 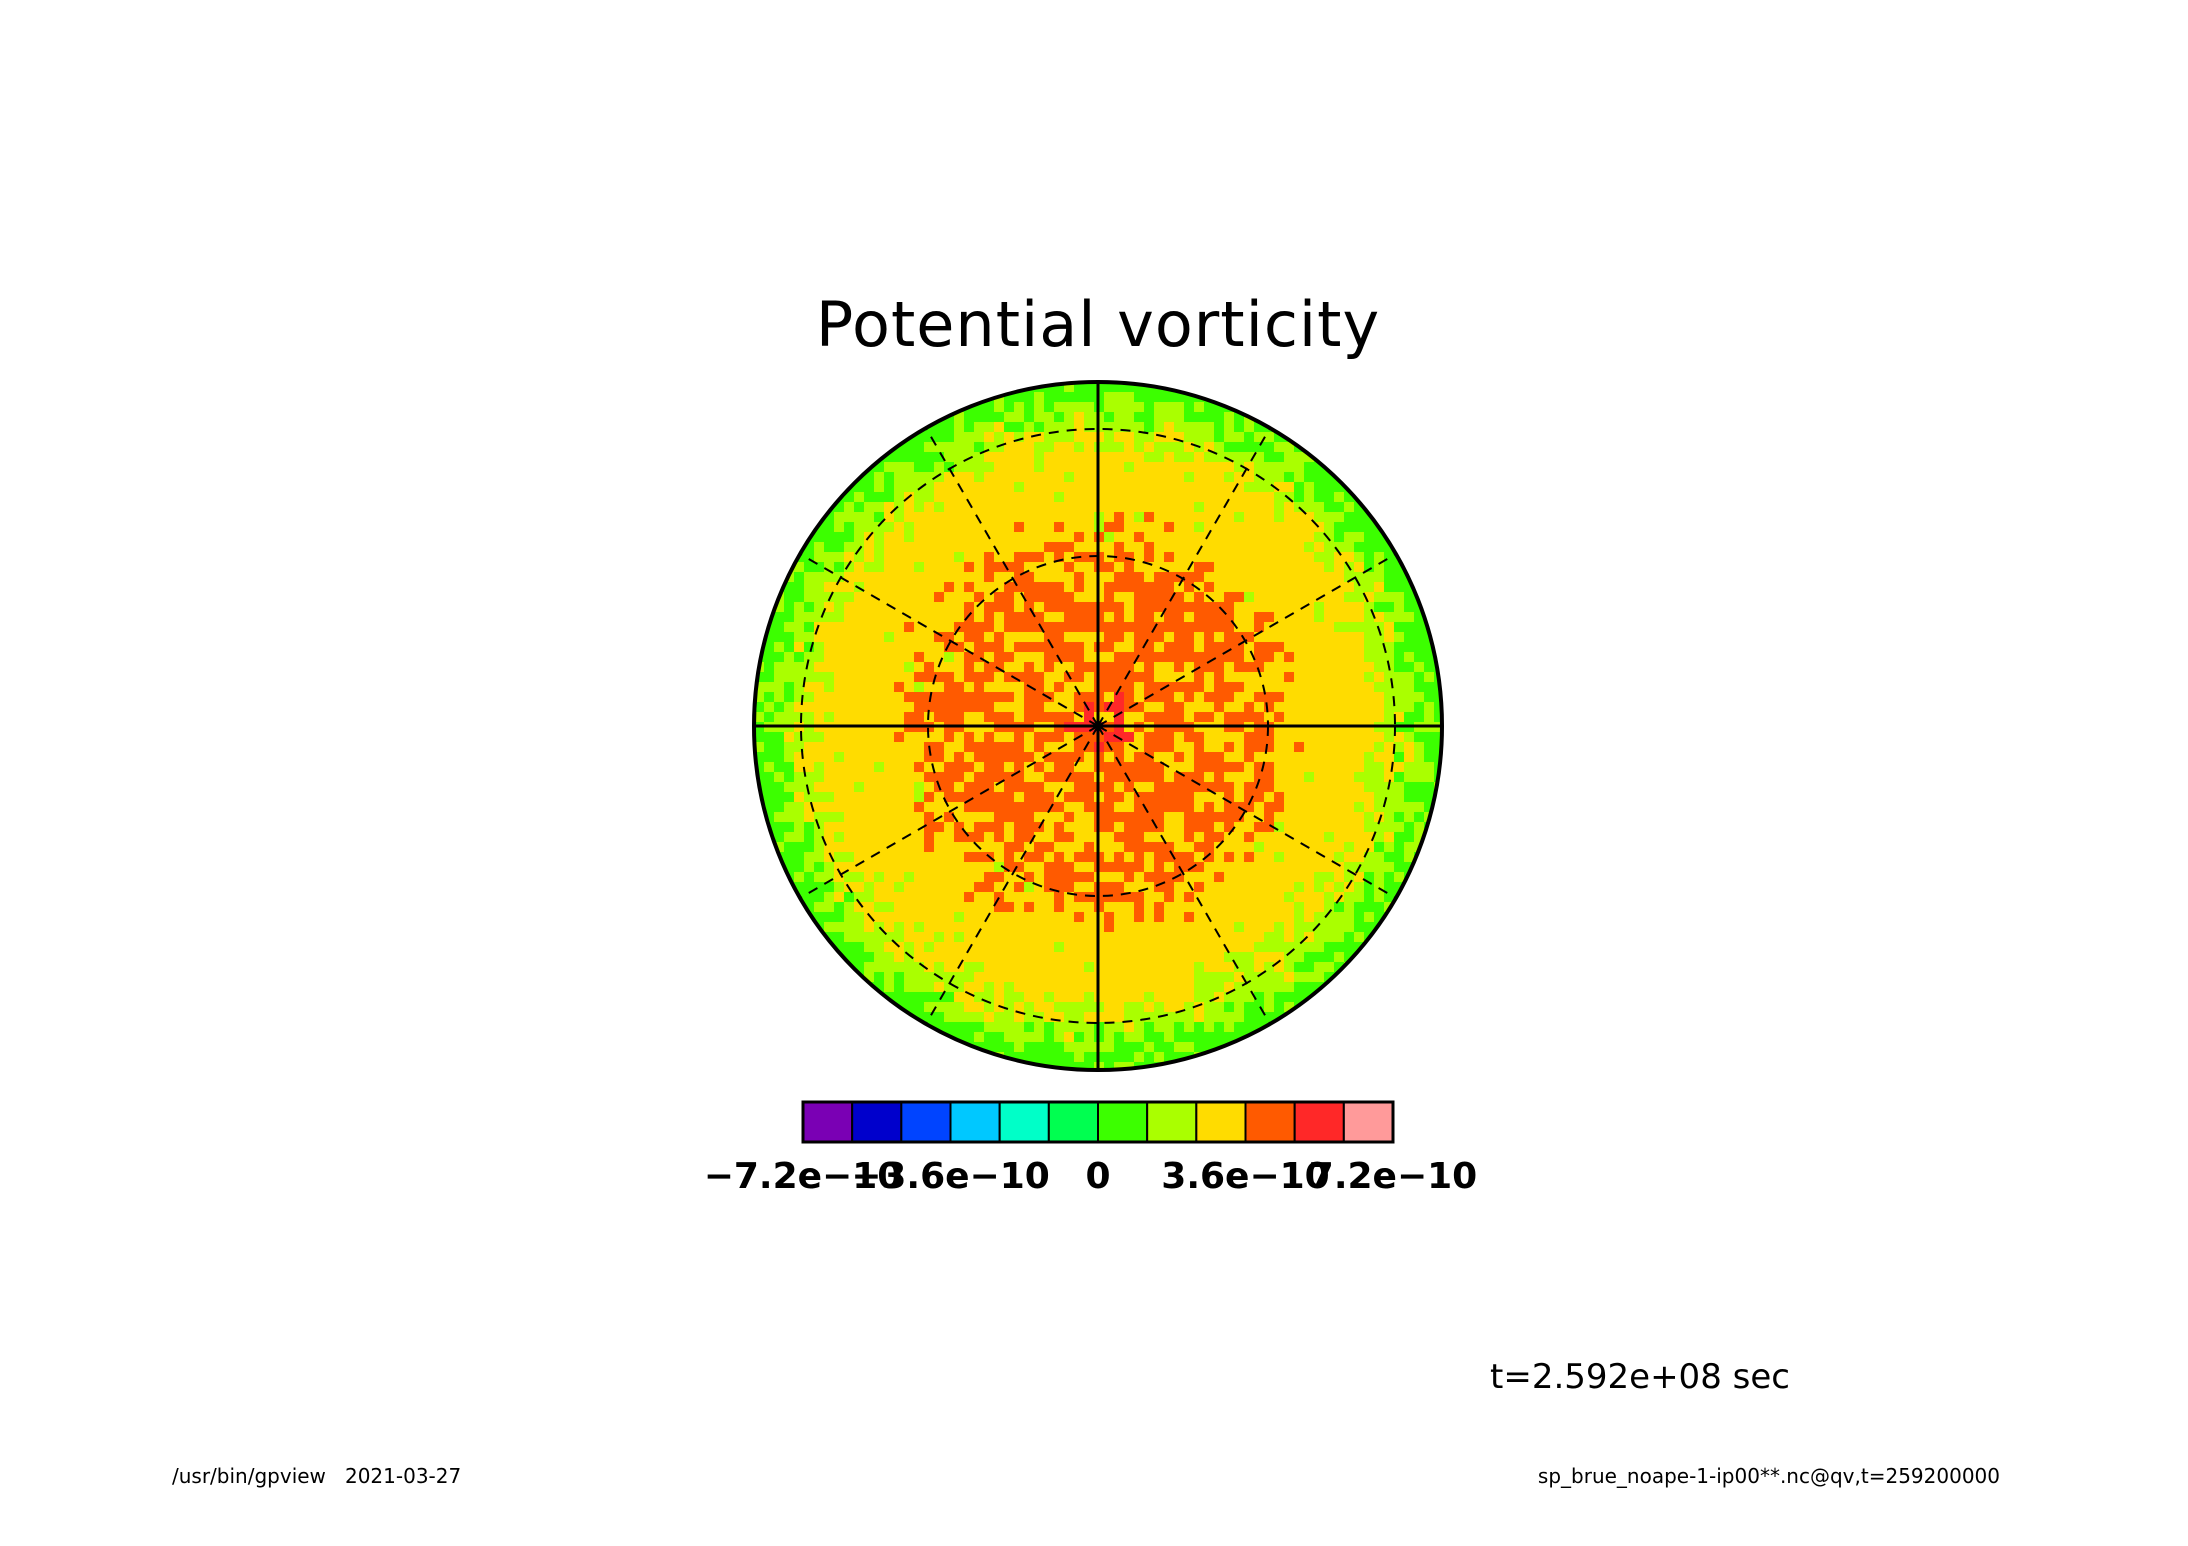 I want to click on colorbar-box, so click(x=975, y=1122).